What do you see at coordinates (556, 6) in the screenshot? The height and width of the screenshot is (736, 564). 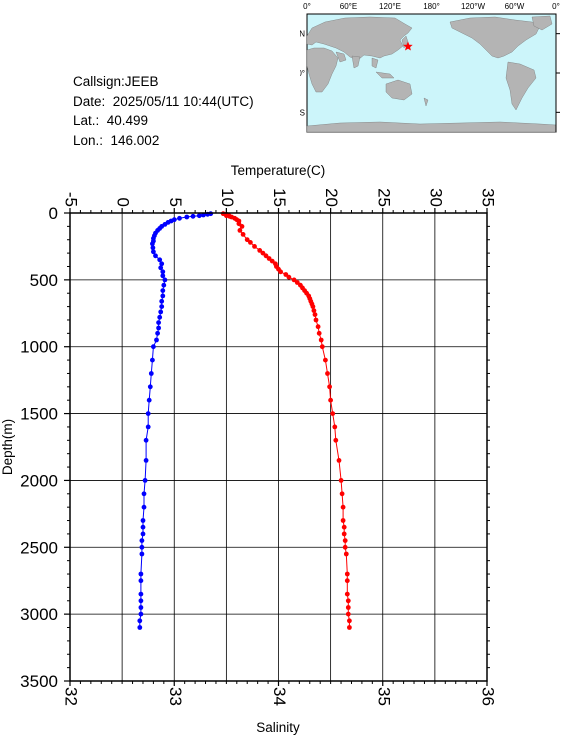 I see `map-lon-label: 0°` at bounding box center [556, 6].